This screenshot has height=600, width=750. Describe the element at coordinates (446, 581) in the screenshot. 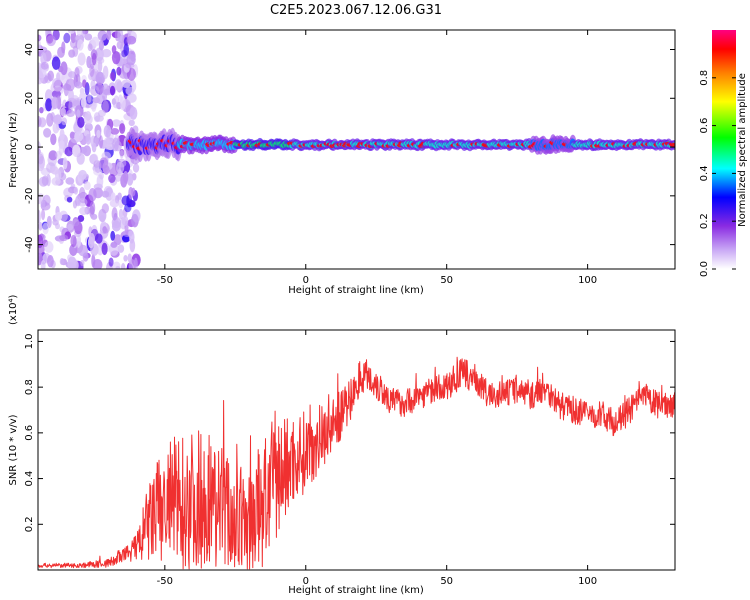

I see `snr-x-tick-label: 50` at that location.